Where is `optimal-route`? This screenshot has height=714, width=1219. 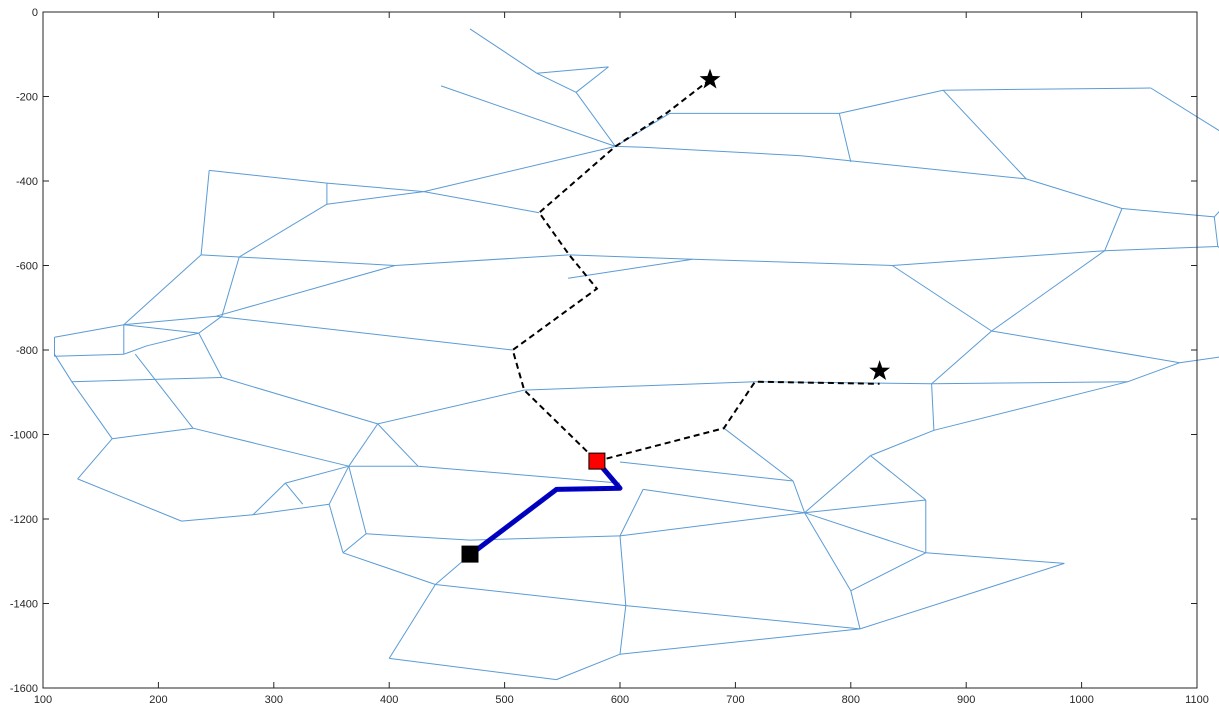
optimal-route is located at coordinates (545, 508).